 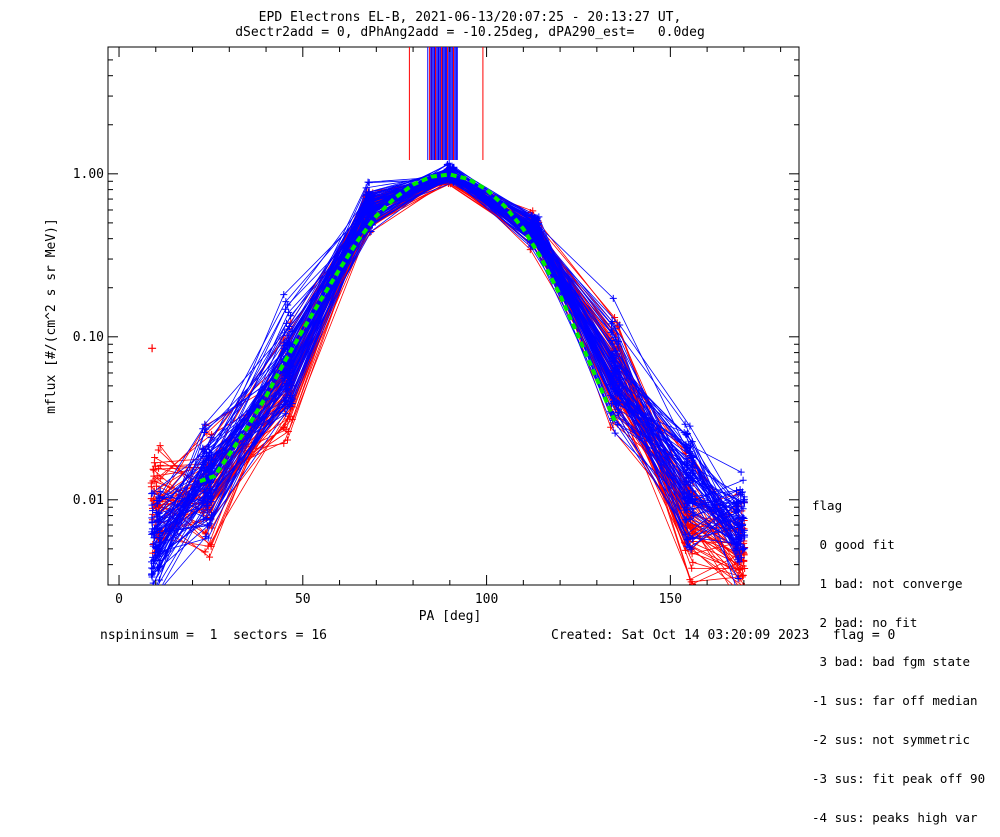 I want to click on legend-item: 2 bad: no fit, so click(x=865, y=622).